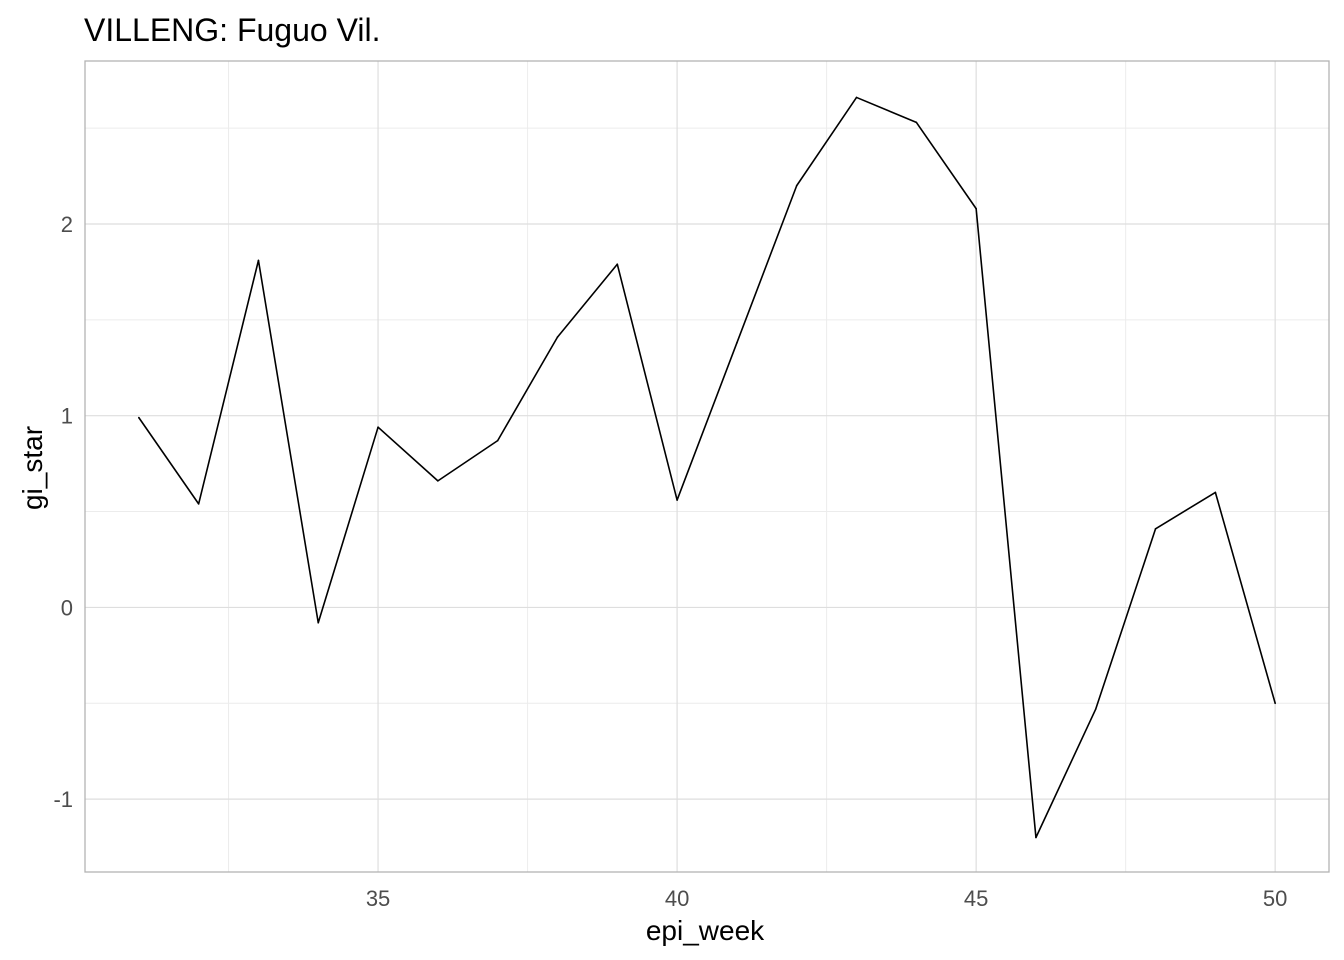 The image size is (1344, 960). What do you see at coordinates (32, 468) in the screenshot?
I see `y-axis-title: gi_star` at bounding box center [32, 468].